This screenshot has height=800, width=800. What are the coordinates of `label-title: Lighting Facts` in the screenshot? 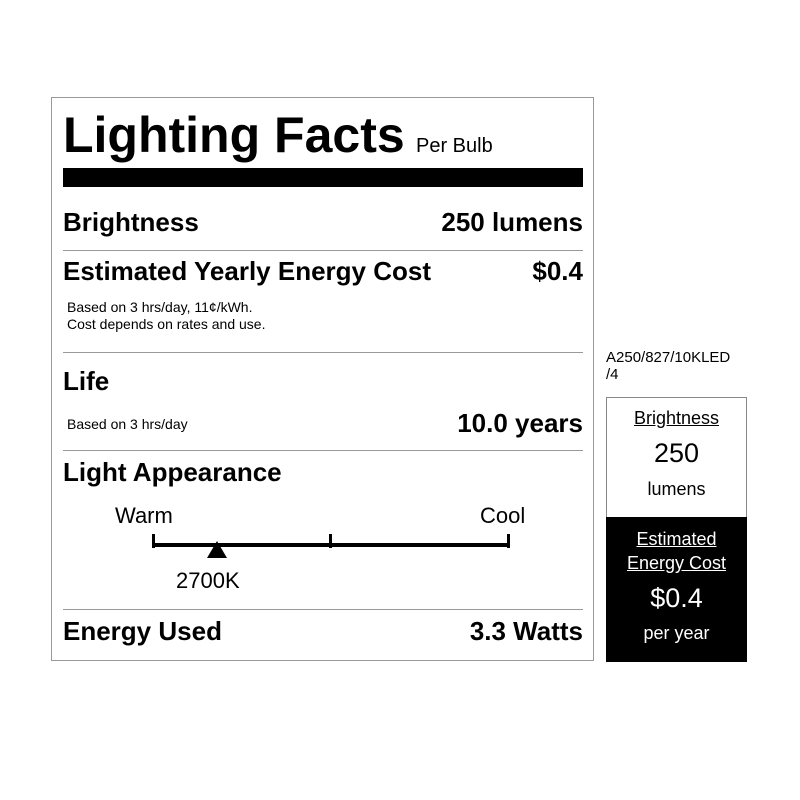 It's located at (234, 135).